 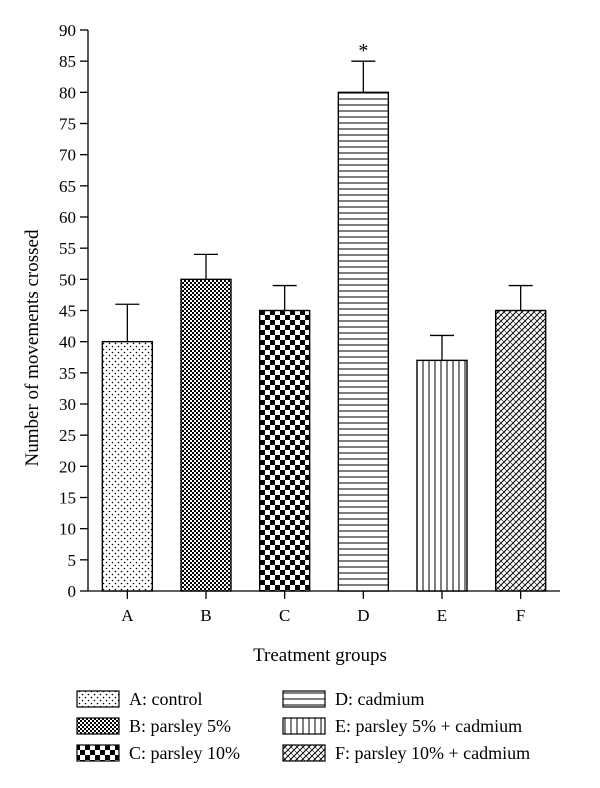 What do you see at coordinates (98, 753) in the screenshot?
I see `legend-swatch-C` at bounding box center [98, 753].